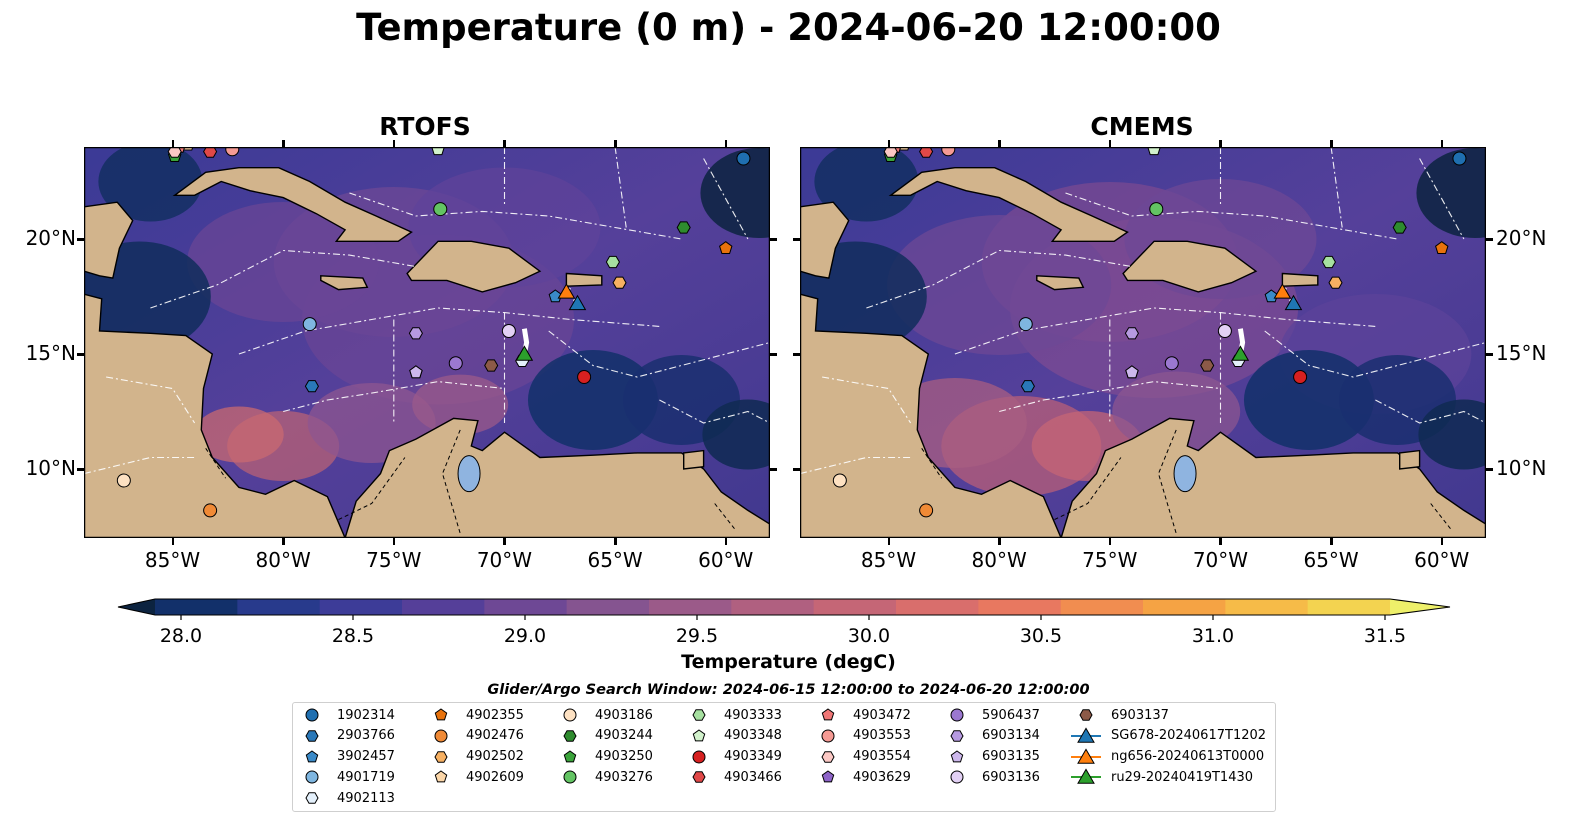 This screenshot has height=828, width=1577. What do you see at coordinates (366, 757) in the screenshot?
I see `legend-label: 3902457` at bounding box center [366, 757].